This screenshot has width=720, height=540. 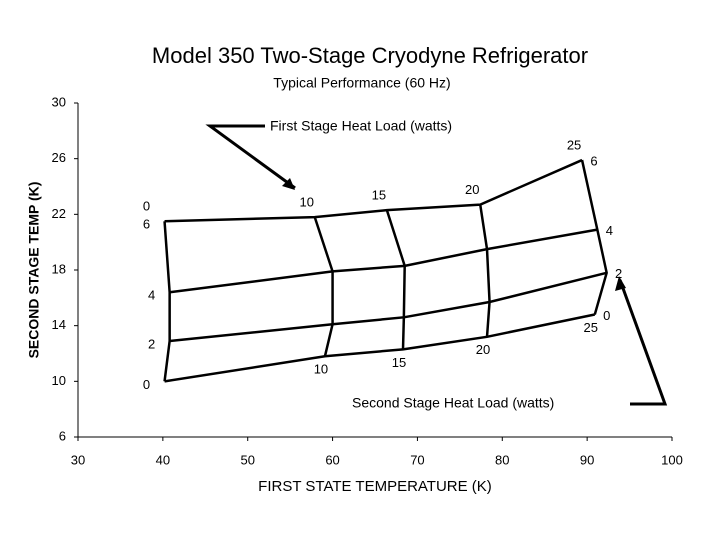 I want to click on x-tick-label: 50, so click(x=247, y=459).